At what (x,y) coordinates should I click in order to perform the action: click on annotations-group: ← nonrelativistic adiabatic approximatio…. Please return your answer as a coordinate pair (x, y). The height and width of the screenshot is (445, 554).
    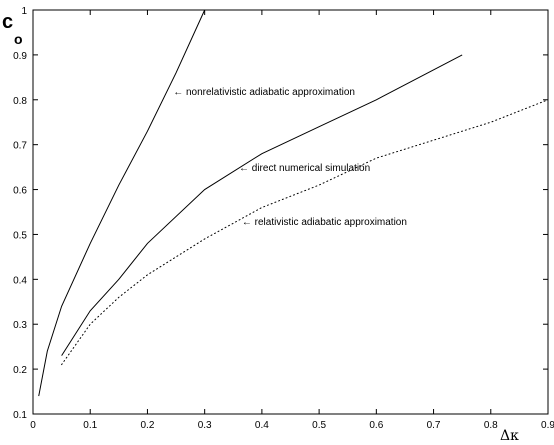
    Looking at the image, I should click on (290, 157).